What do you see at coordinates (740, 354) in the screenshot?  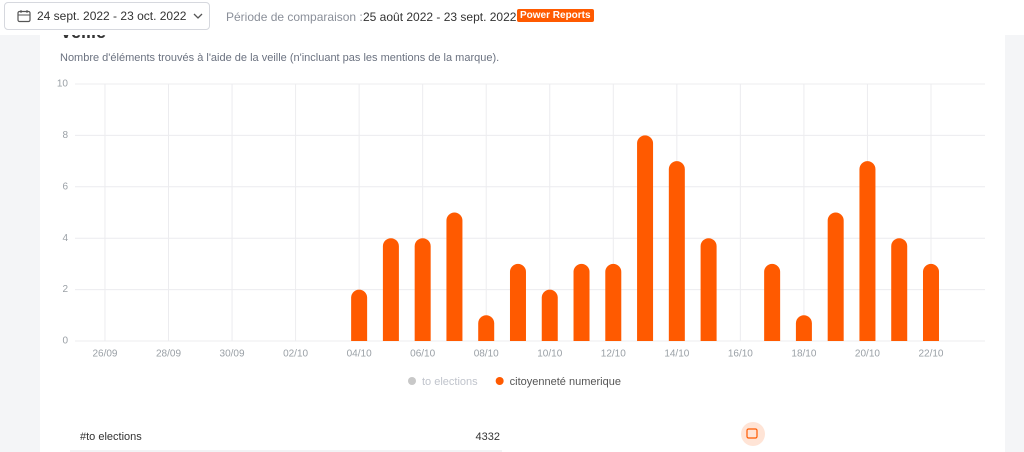 I see `x-tick-label: 16/10` at bounding box center [740, 354].